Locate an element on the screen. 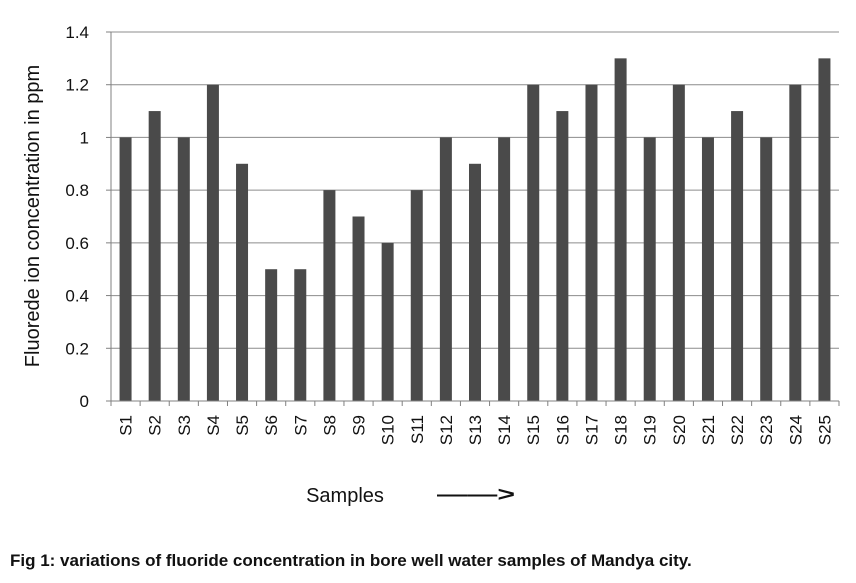 Image resolution: width=856 pixels, height=583 pixels. x-tick-label: S20 is located at coordinates (679, 430).